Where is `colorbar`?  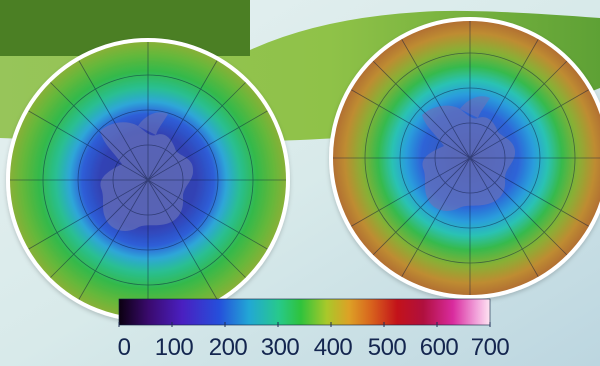
colorbar is located at coordinates (304, 312).